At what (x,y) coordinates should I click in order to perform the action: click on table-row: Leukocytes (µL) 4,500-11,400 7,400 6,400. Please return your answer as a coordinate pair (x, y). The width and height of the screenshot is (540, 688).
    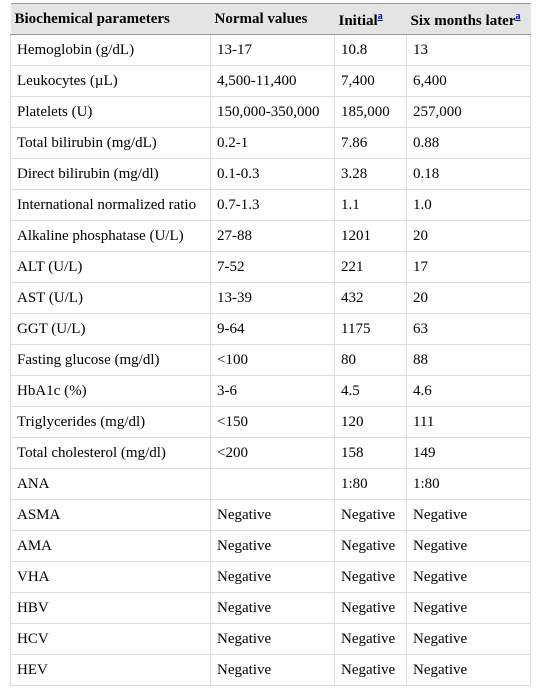
    Looking at the image, I should click on (270, 81).